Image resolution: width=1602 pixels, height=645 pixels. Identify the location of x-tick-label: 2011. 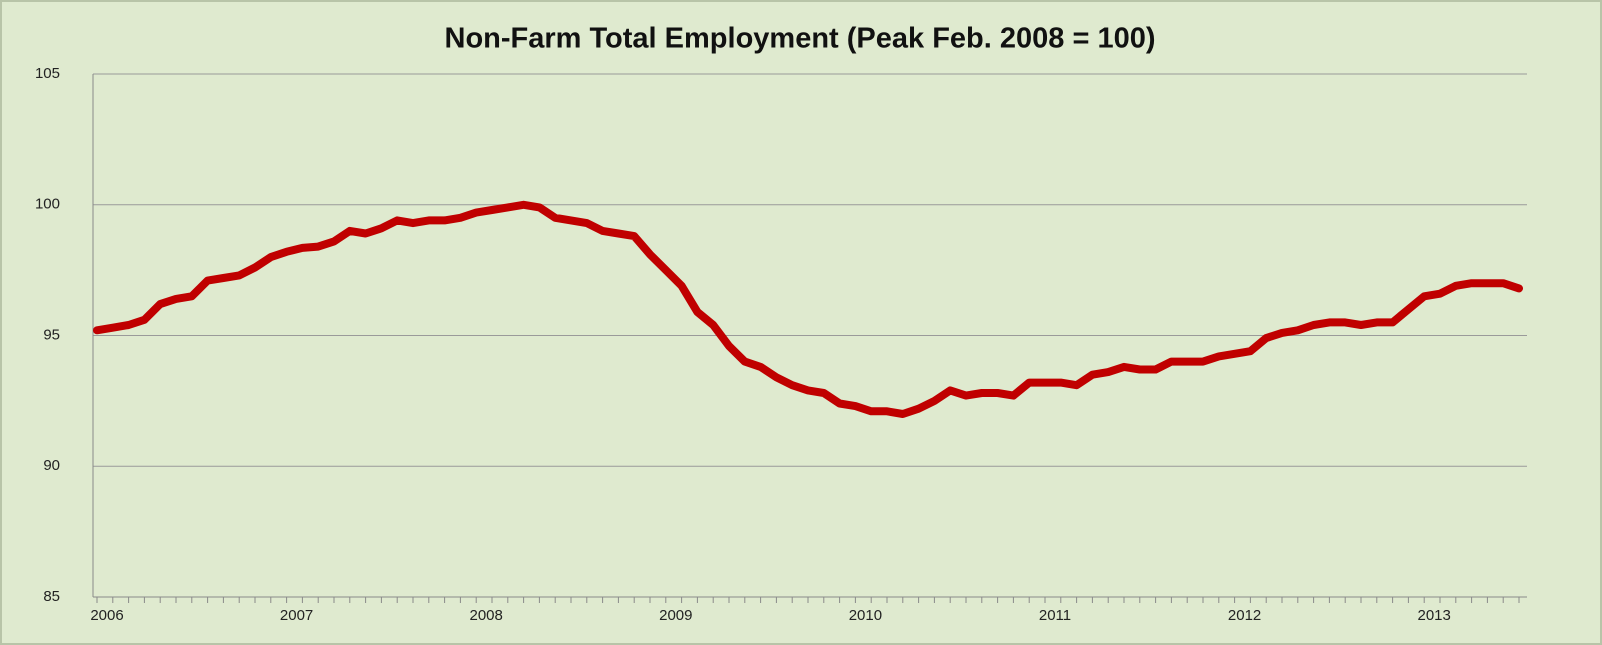
(1055, 615).